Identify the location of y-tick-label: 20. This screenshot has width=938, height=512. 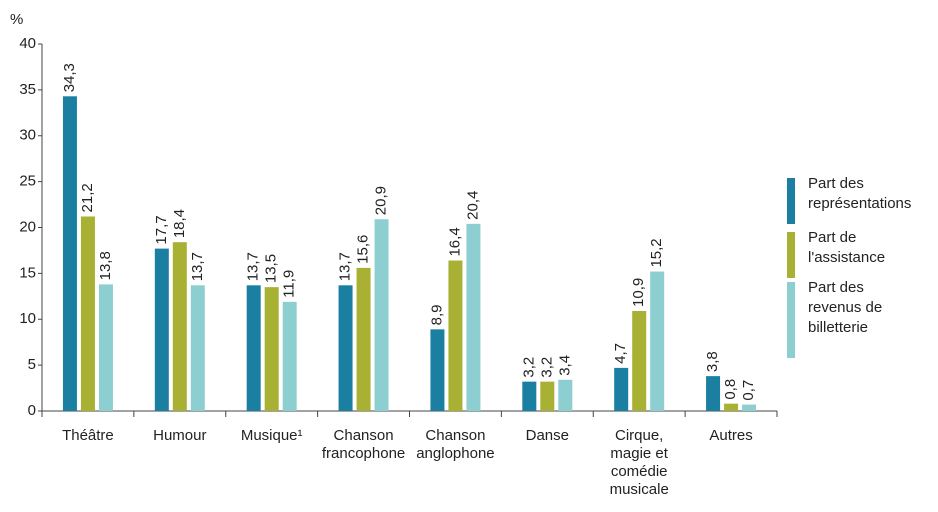
(27, 226).